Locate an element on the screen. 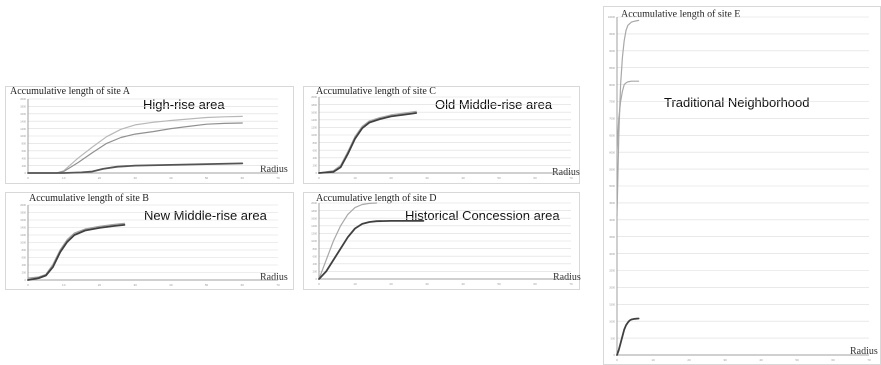 This screenshot has height=365, width=881. y-tick-label: 6000 is located at coordinates (612, 152).